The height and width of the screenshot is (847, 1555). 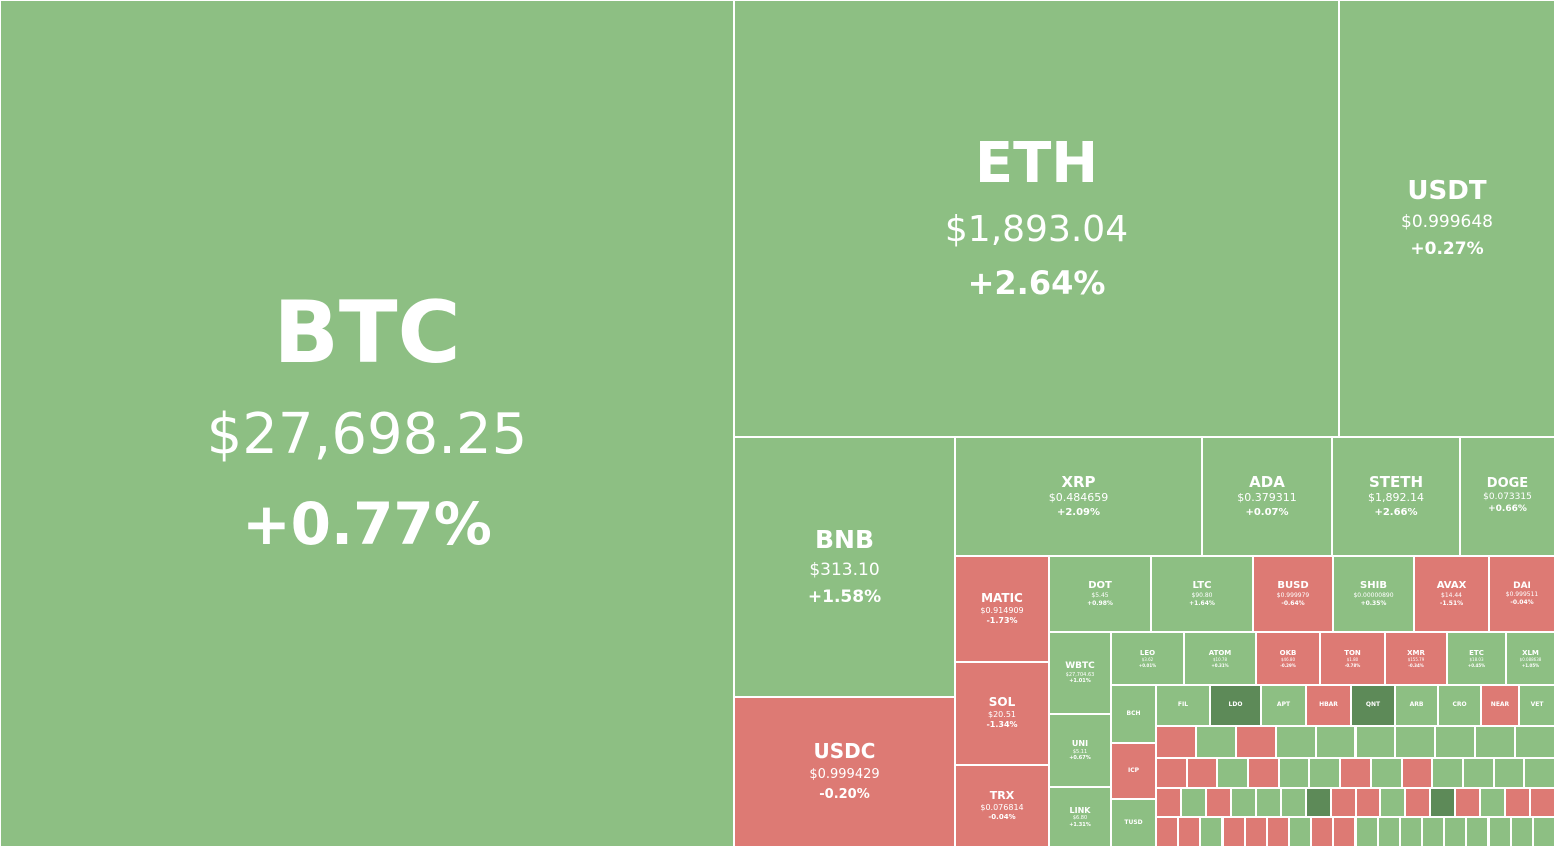 What do you see at coordinates (1293, 594) in the screenshot?
I see `tile-busd: BUSD $0.999979 -0.64%` at bounding box center [1293, 594].